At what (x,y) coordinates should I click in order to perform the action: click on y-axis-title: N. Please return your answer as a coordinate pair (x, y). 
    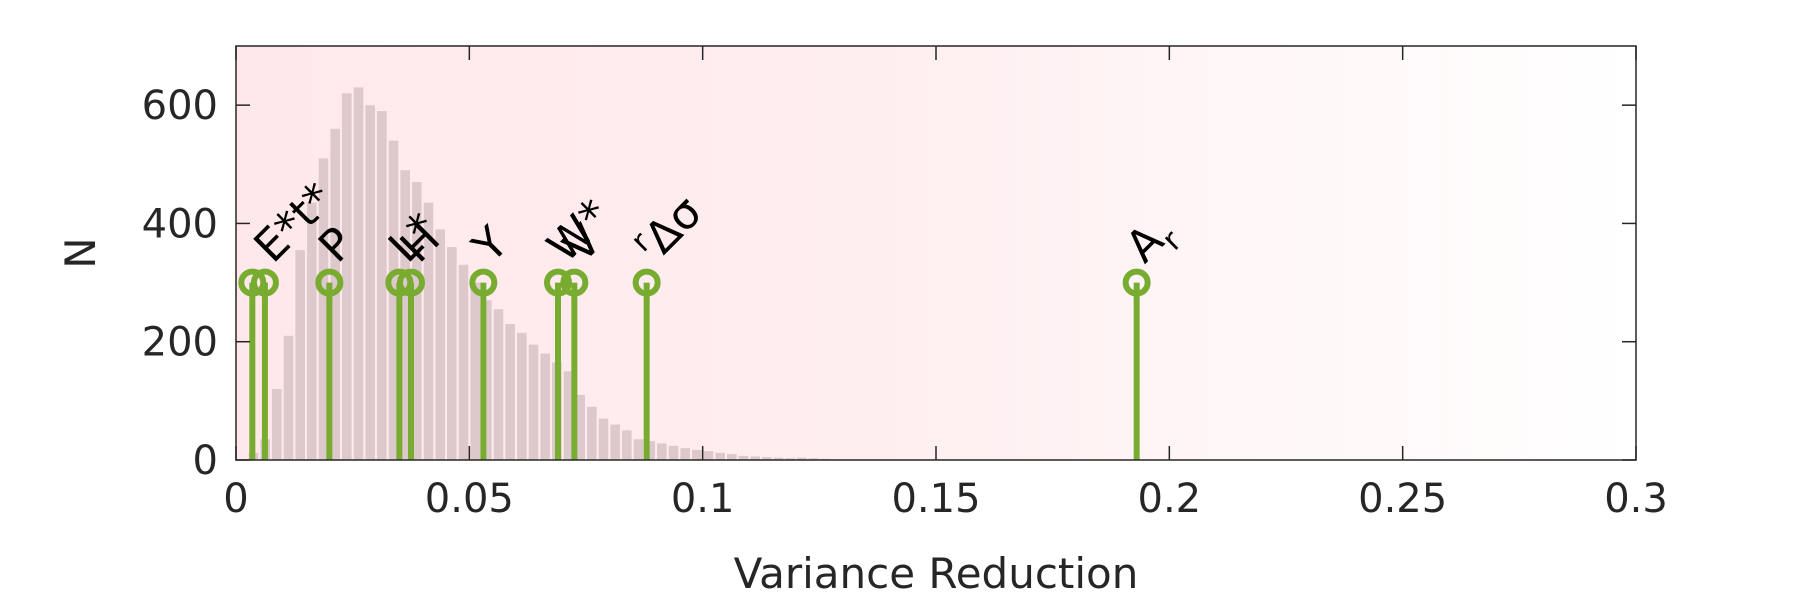
    Looking at the image, I should click on (80, 252).